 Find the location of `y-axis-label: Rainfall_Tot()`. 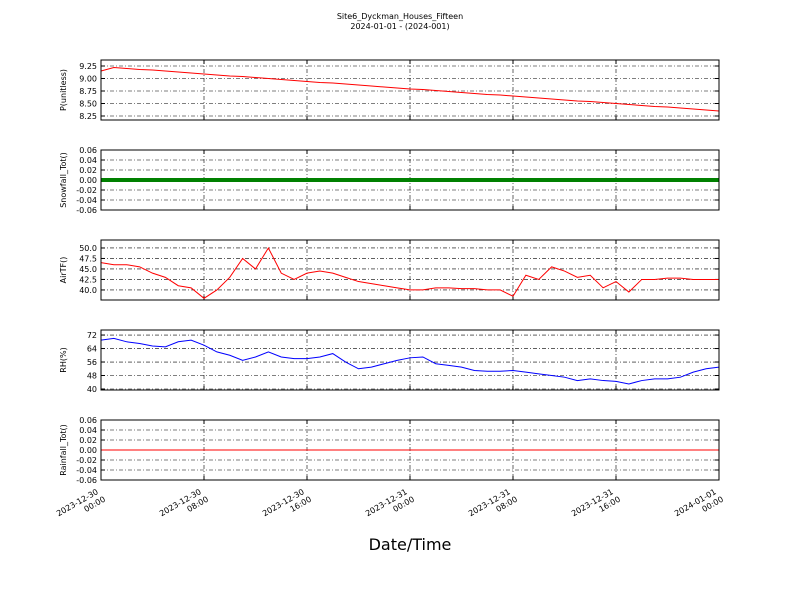

y-axis-label: Rainfall_Tot() is located at coordinates (63, 450).